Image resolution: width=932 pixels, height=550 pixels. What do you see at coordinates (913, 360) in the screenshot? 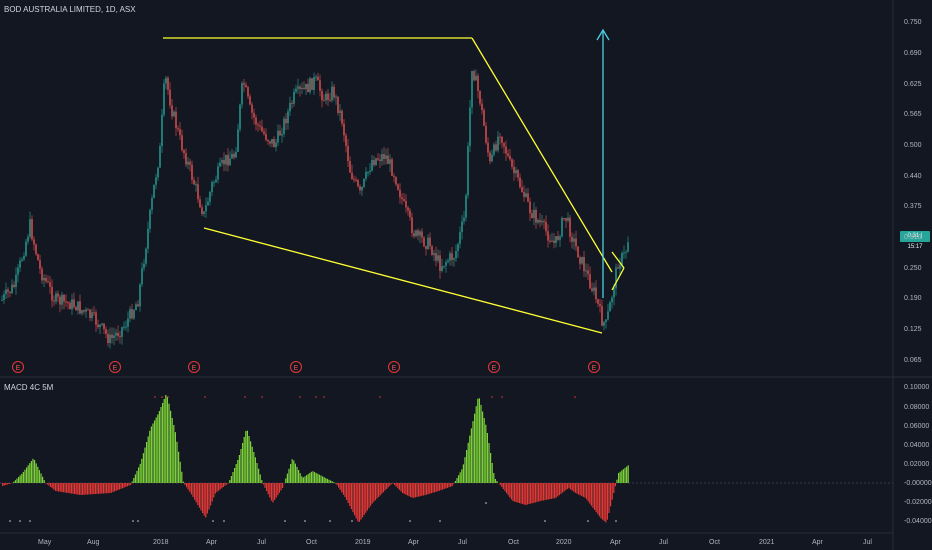
I see `price-axis-label: 0.065` at bounding box center [913, 360].